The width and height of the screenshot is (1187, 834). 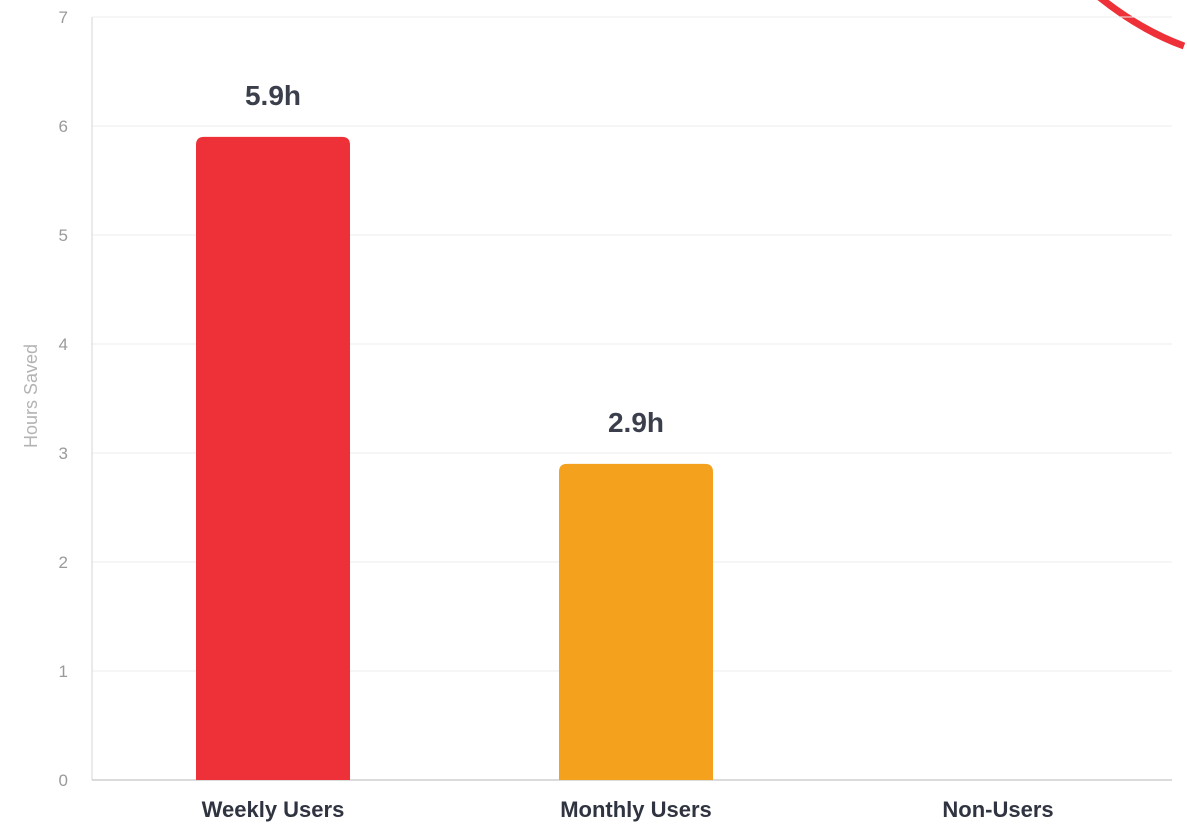 What do you see at coordinates (1141, 25) in the screenshot?
I see `corner-badge-decoration` at bounding box center [1141, 25].